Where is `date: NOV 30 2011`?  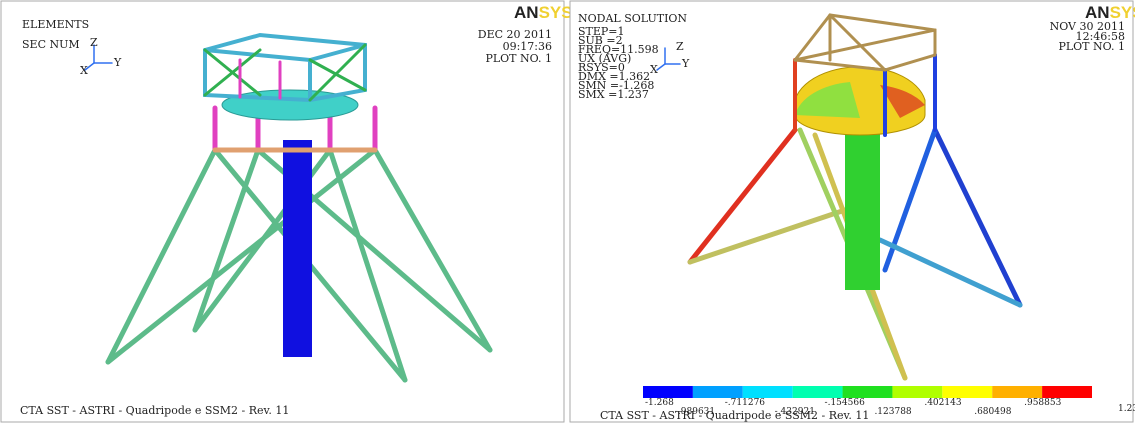
date: NOV 30 2011 is located at coordinates (1087, 26).